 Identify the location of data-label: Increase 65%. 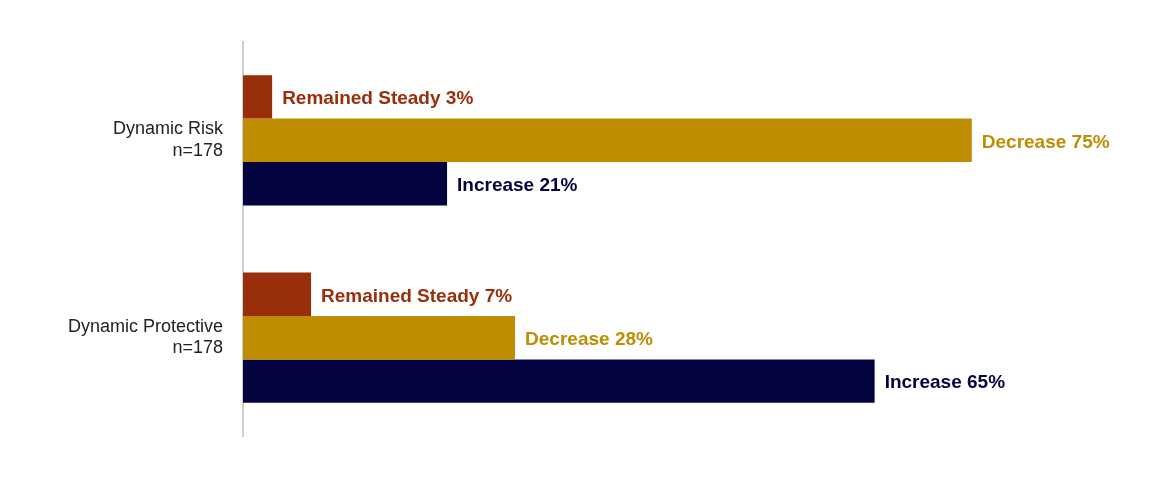
(945, 382).